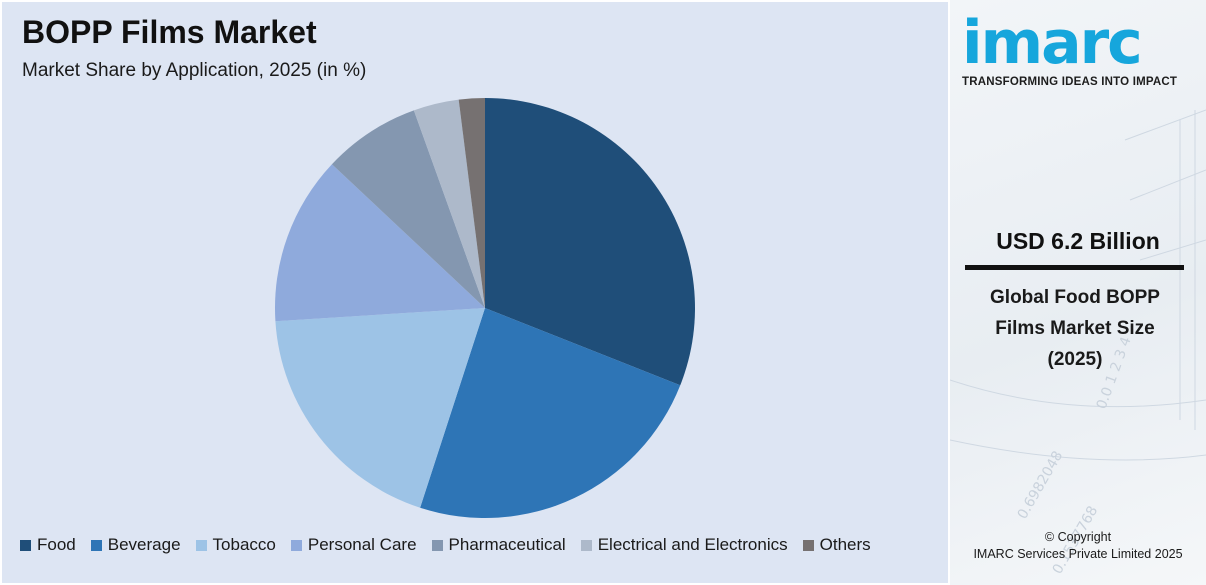 The height and width of the screenshot is (585, 1206). I want to click on pie-slice-electrical-and-electronics, so click(449, 203).